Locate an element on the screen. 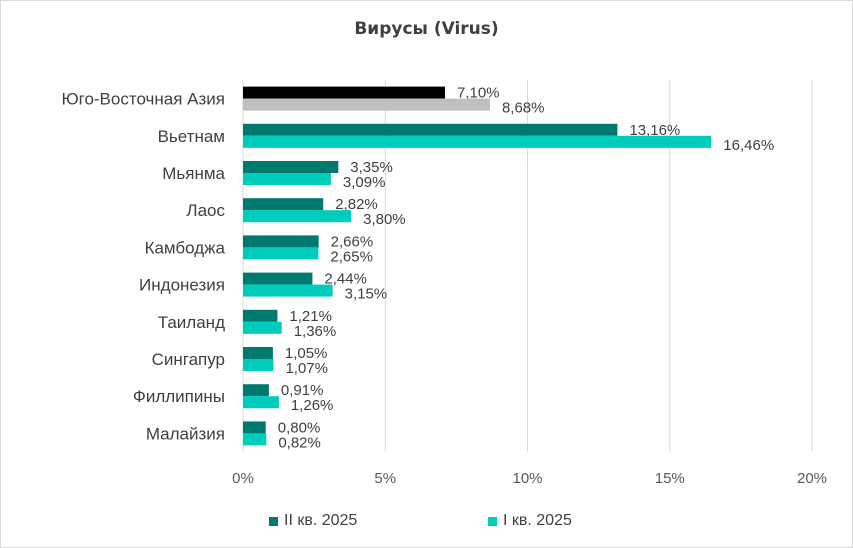 Image resolution: width=853 pixels, height=548 pixels. data-label-series-2-2: 3,09% is located at coordinates (364, 182).